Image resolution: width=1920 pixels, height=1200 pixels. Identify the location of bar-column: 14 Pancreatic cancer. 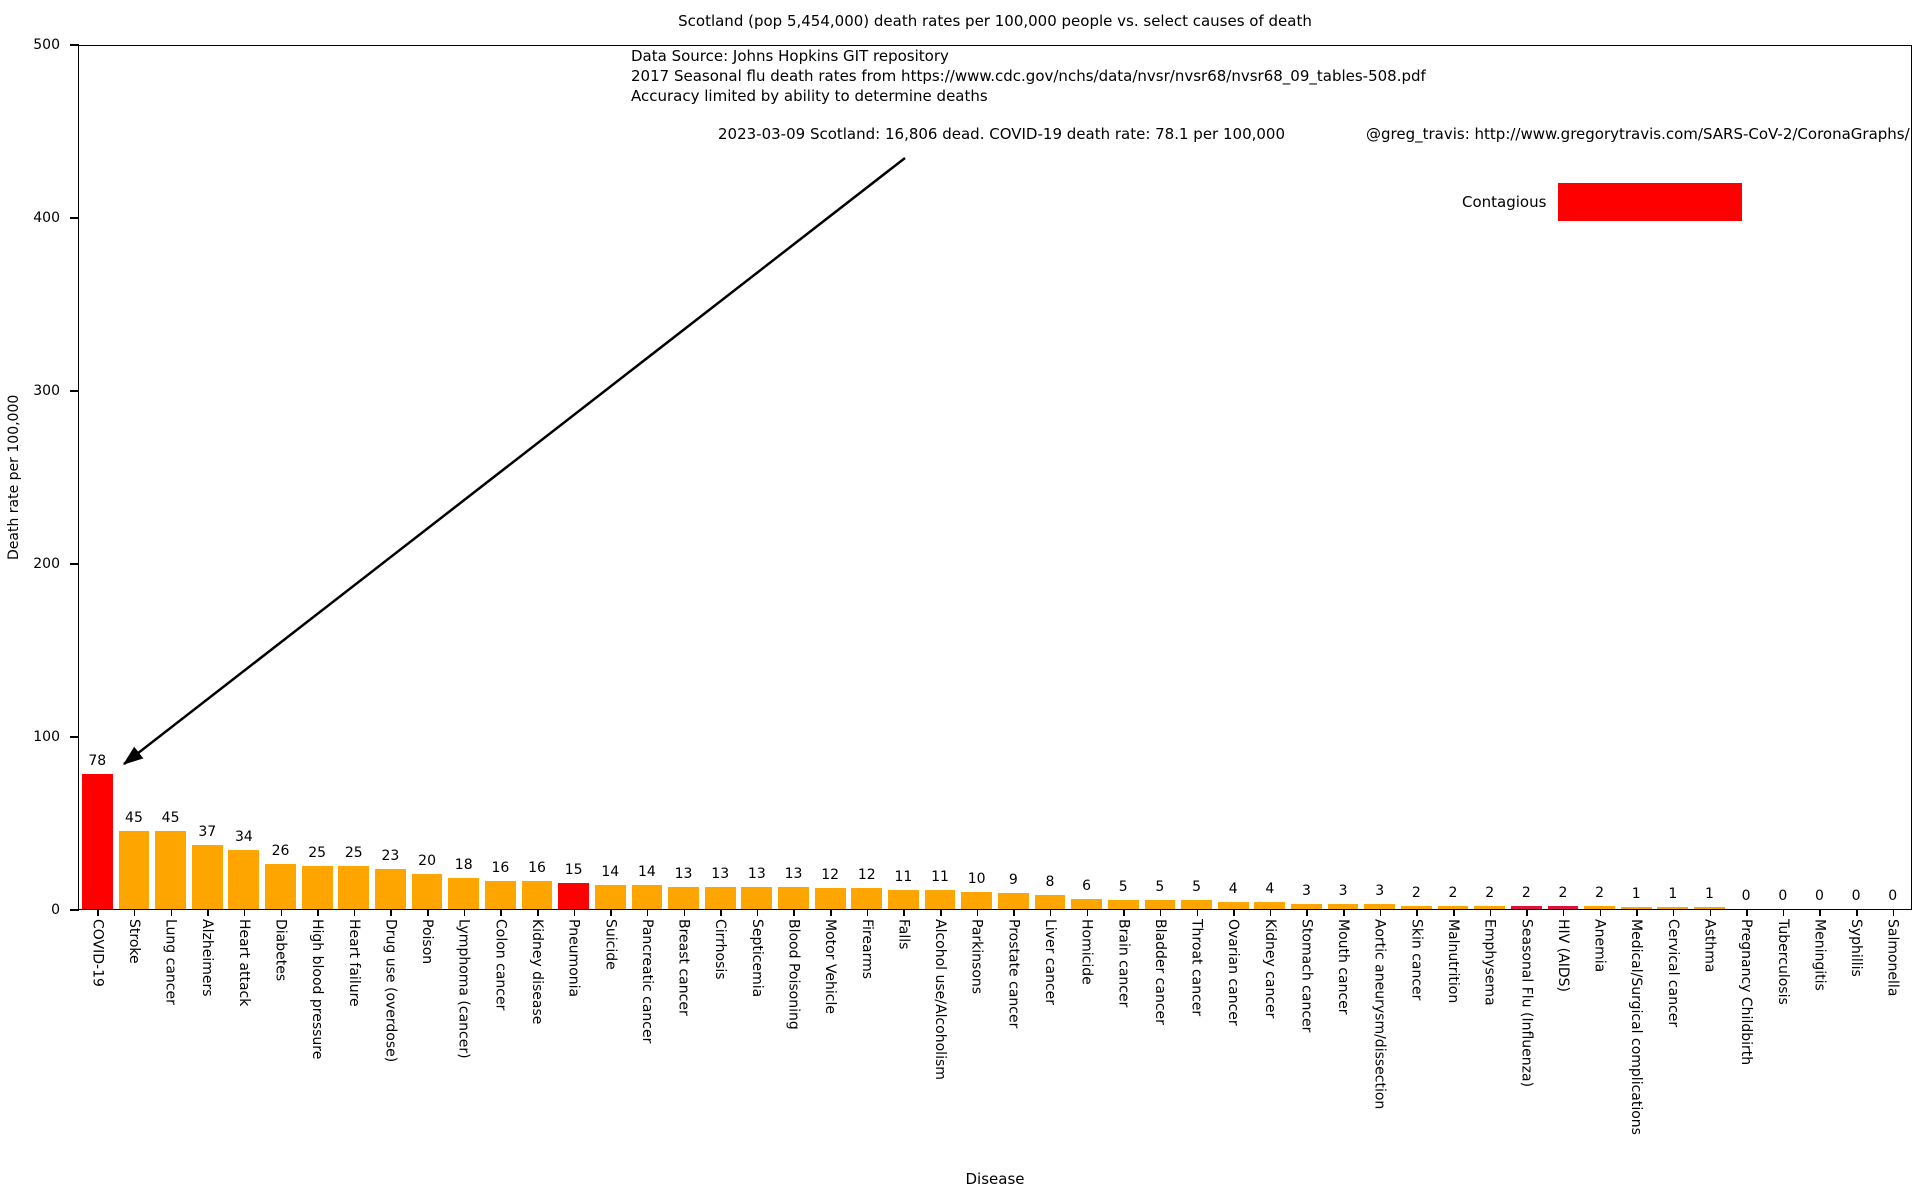
(647, 544).